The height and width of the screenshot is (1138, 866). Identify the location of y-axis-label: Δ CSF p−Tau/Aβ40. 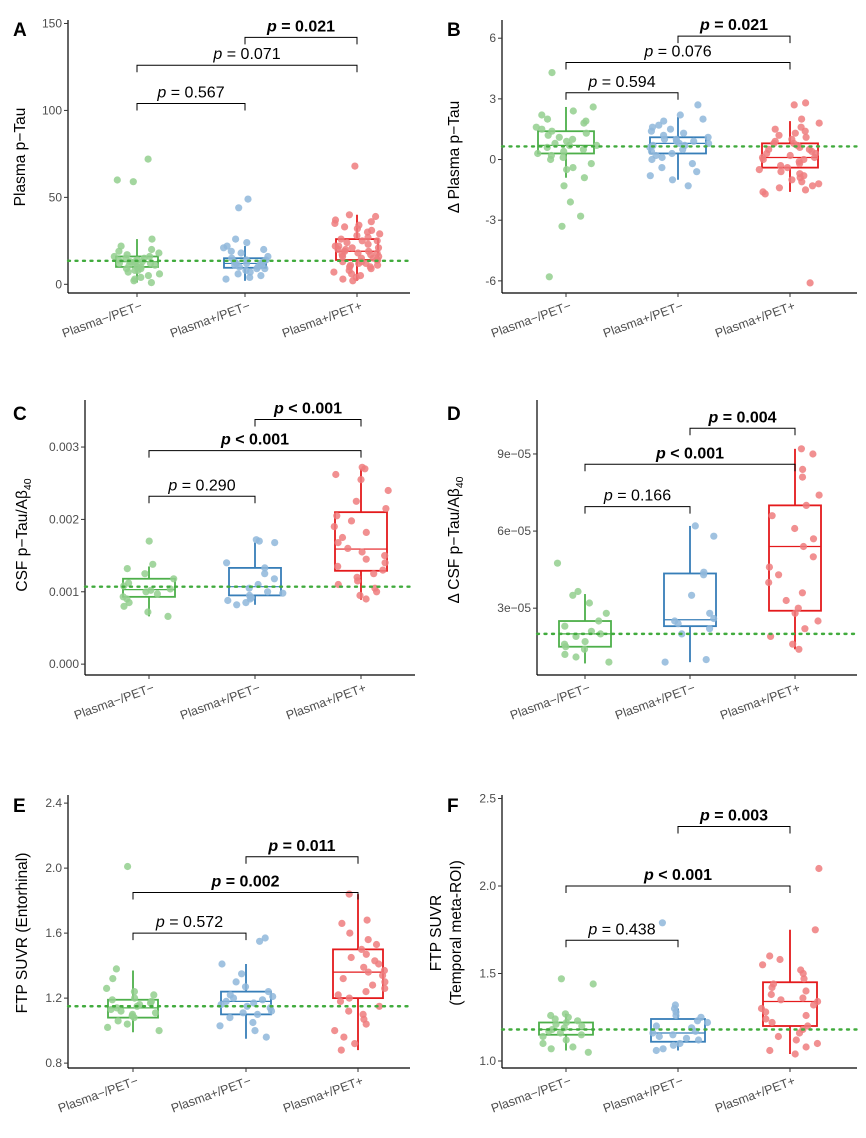
(456, 539).